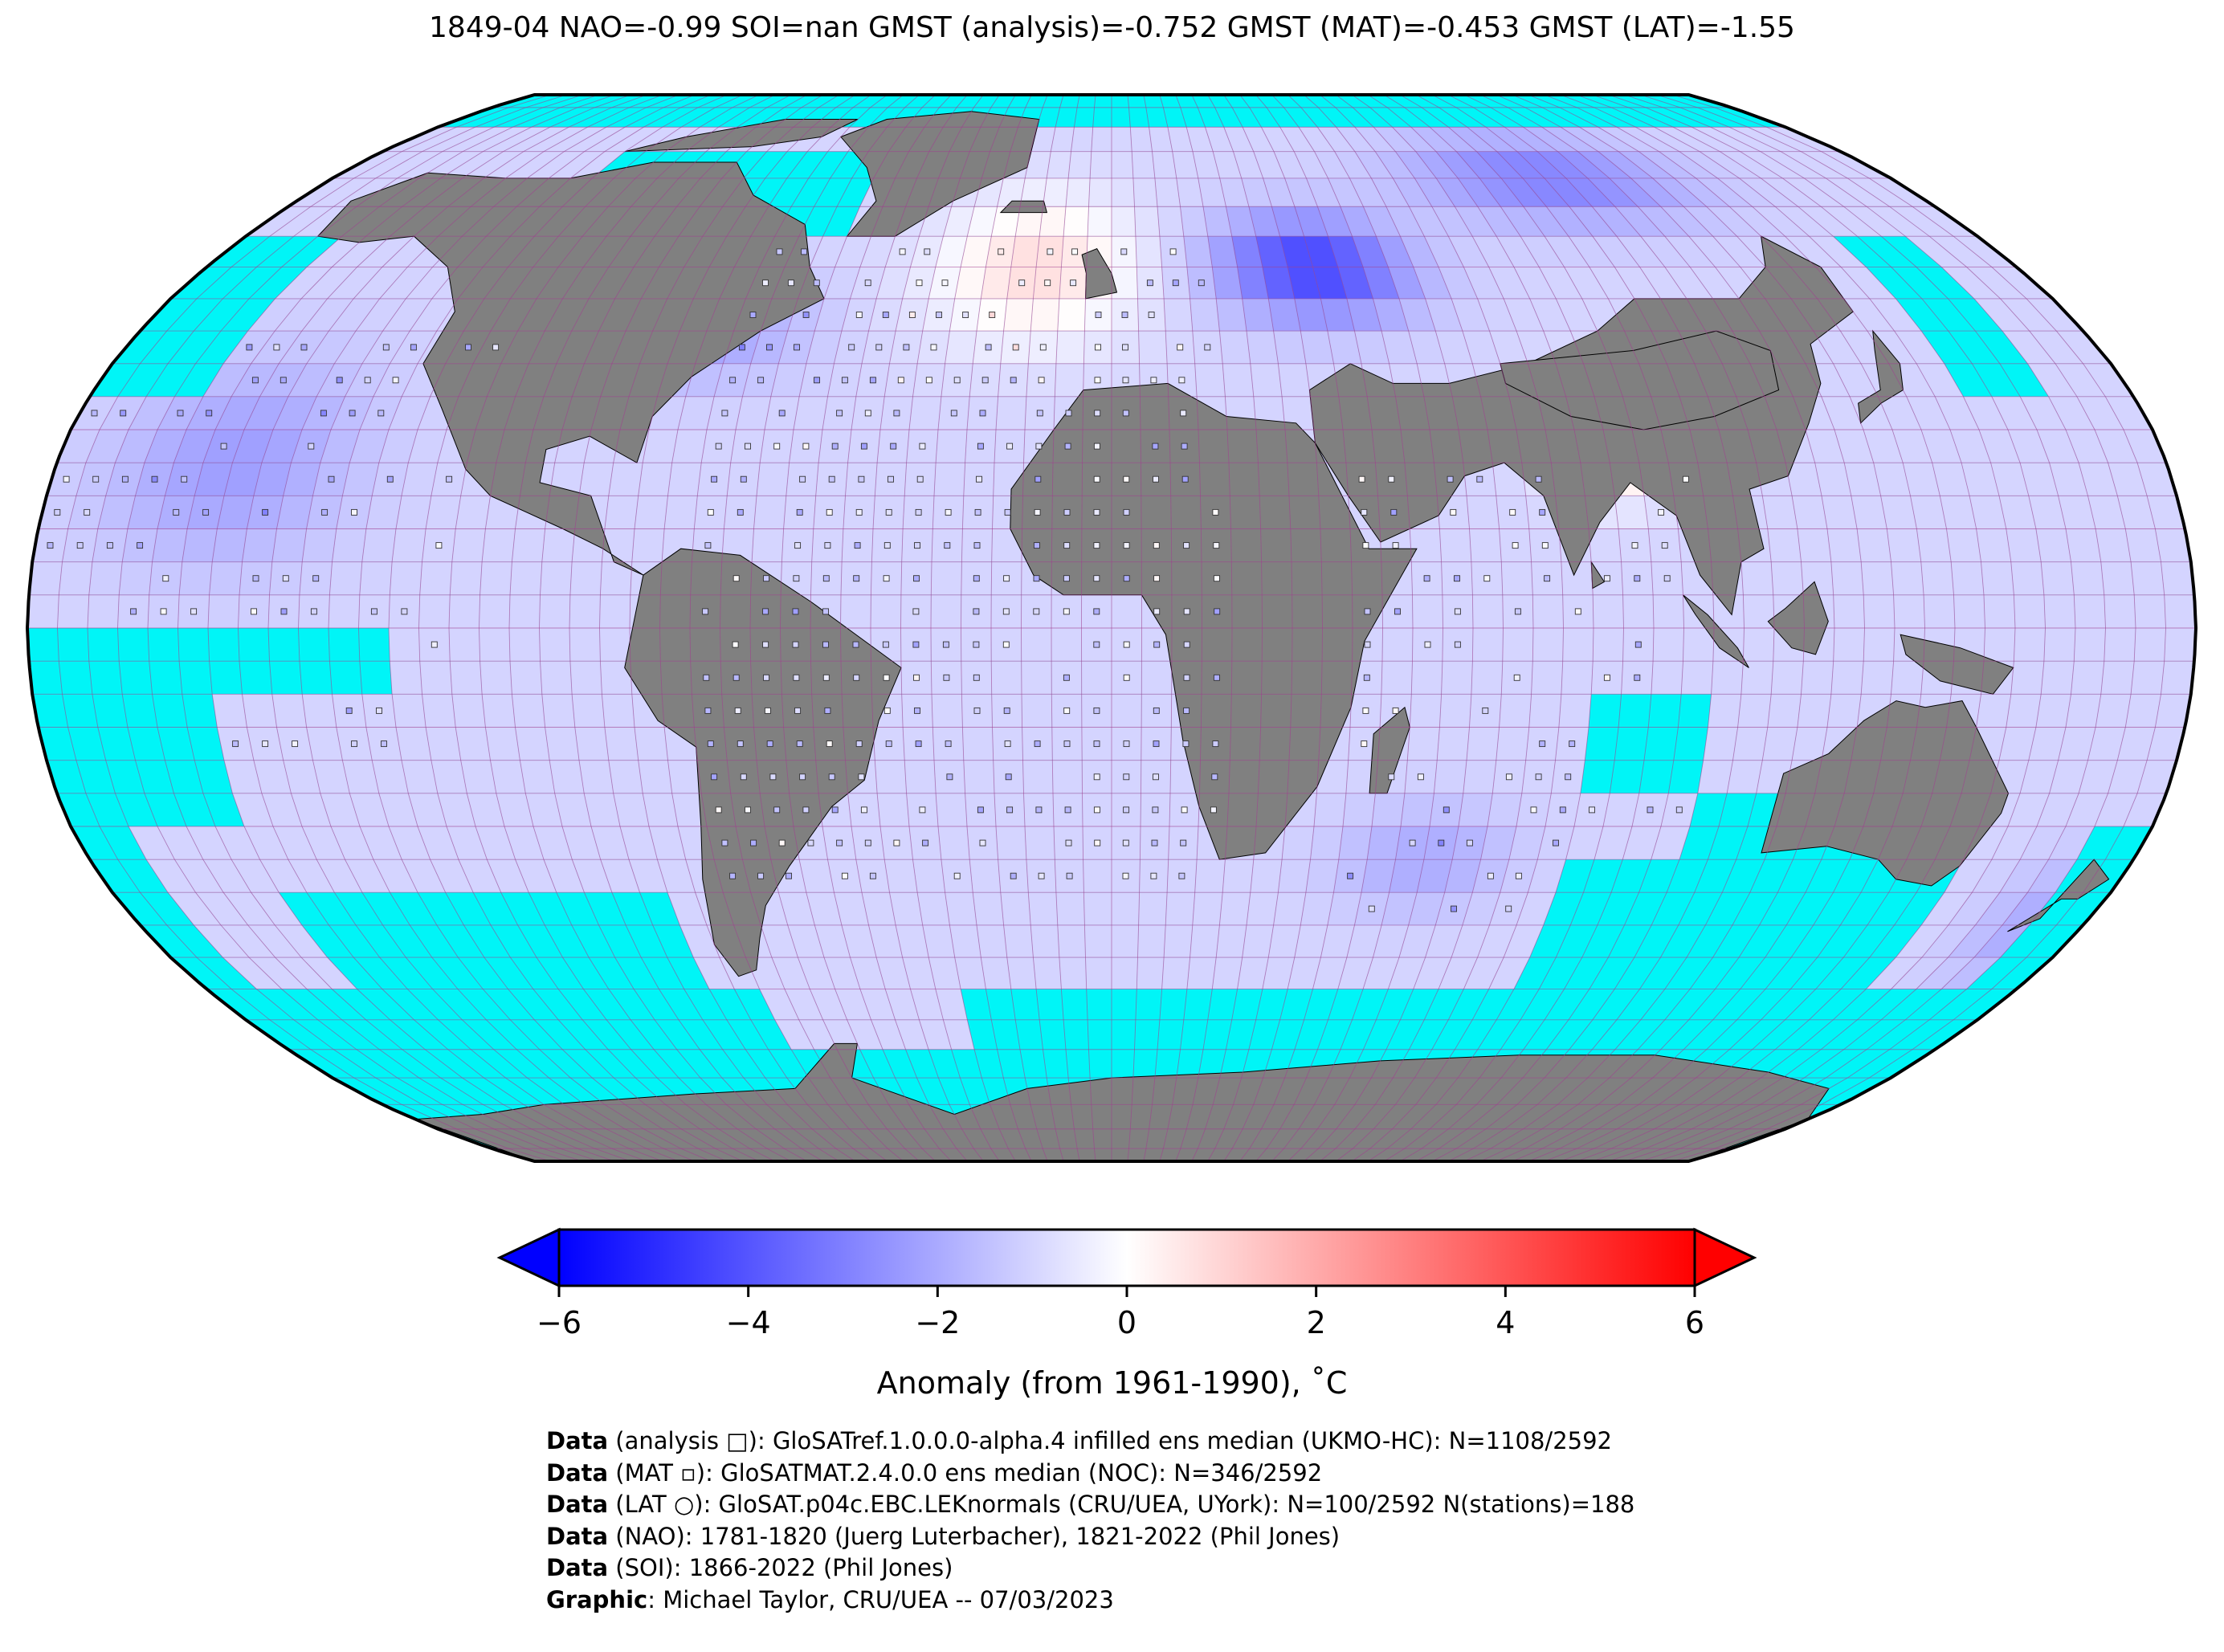 The width and height of the screenshot is (2224, 1652). Describe the element at coordinates (763, 762) in the screenshot. I see `land-south-america` at that location.